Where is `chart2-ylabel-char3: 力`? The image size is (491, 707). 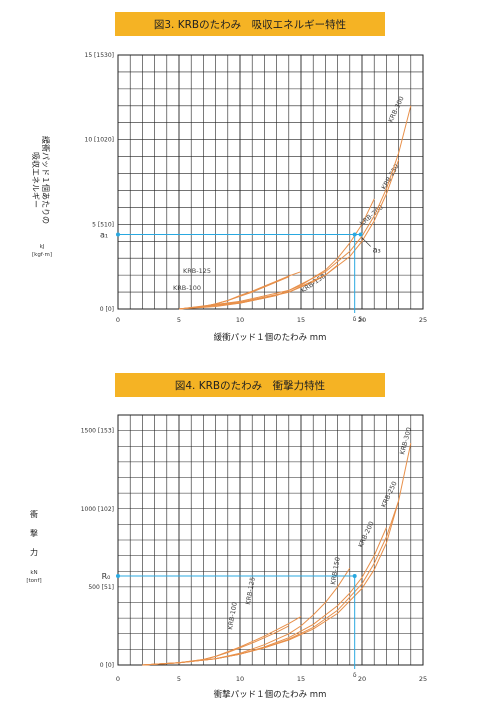 chart2-ylabel-char3: 力 is located at coordinates (34, 552).